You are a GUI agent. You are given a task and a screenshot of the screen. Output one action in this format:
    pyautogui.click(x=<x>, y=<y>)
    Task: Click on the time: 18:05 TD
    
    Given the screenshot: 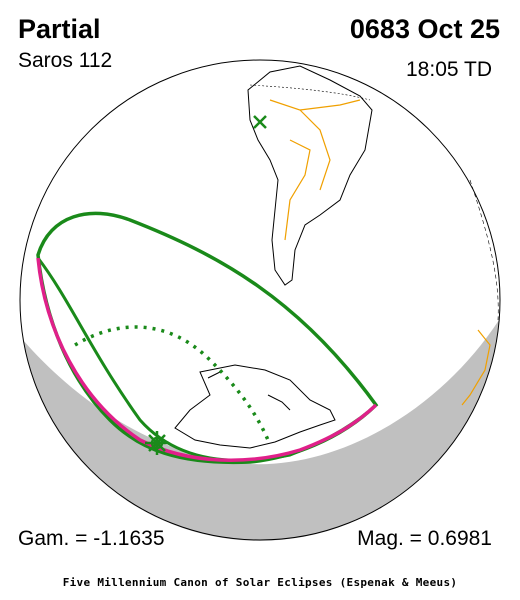 What is the action you would take?
    pyautogui.click(x=449, y=69)
    